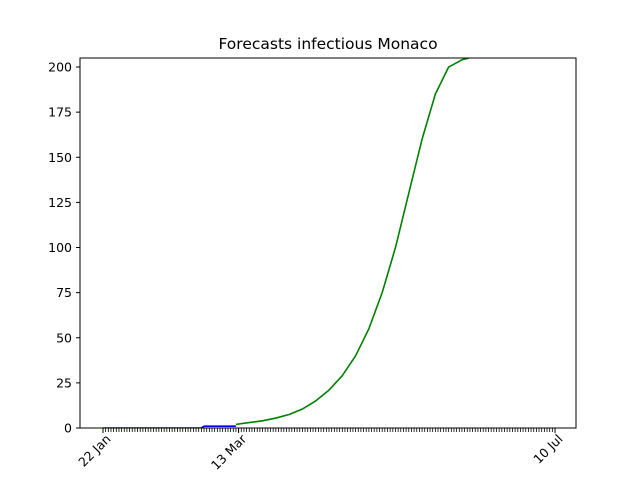 This screenshot has height=480, width=640. What do you see at coordinates (60, 202) in the screenshot?
I see `y-tick-label: 125` at bounding box center [60, 202].